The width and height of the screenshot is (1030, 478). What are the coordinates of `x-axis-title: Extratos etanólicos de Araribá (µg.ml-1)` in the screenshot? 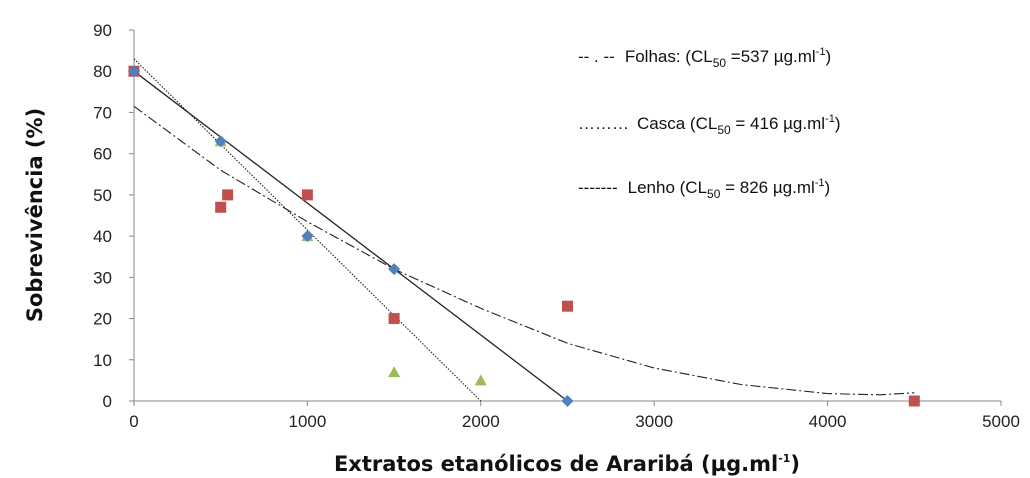 It's located at (567, 464).